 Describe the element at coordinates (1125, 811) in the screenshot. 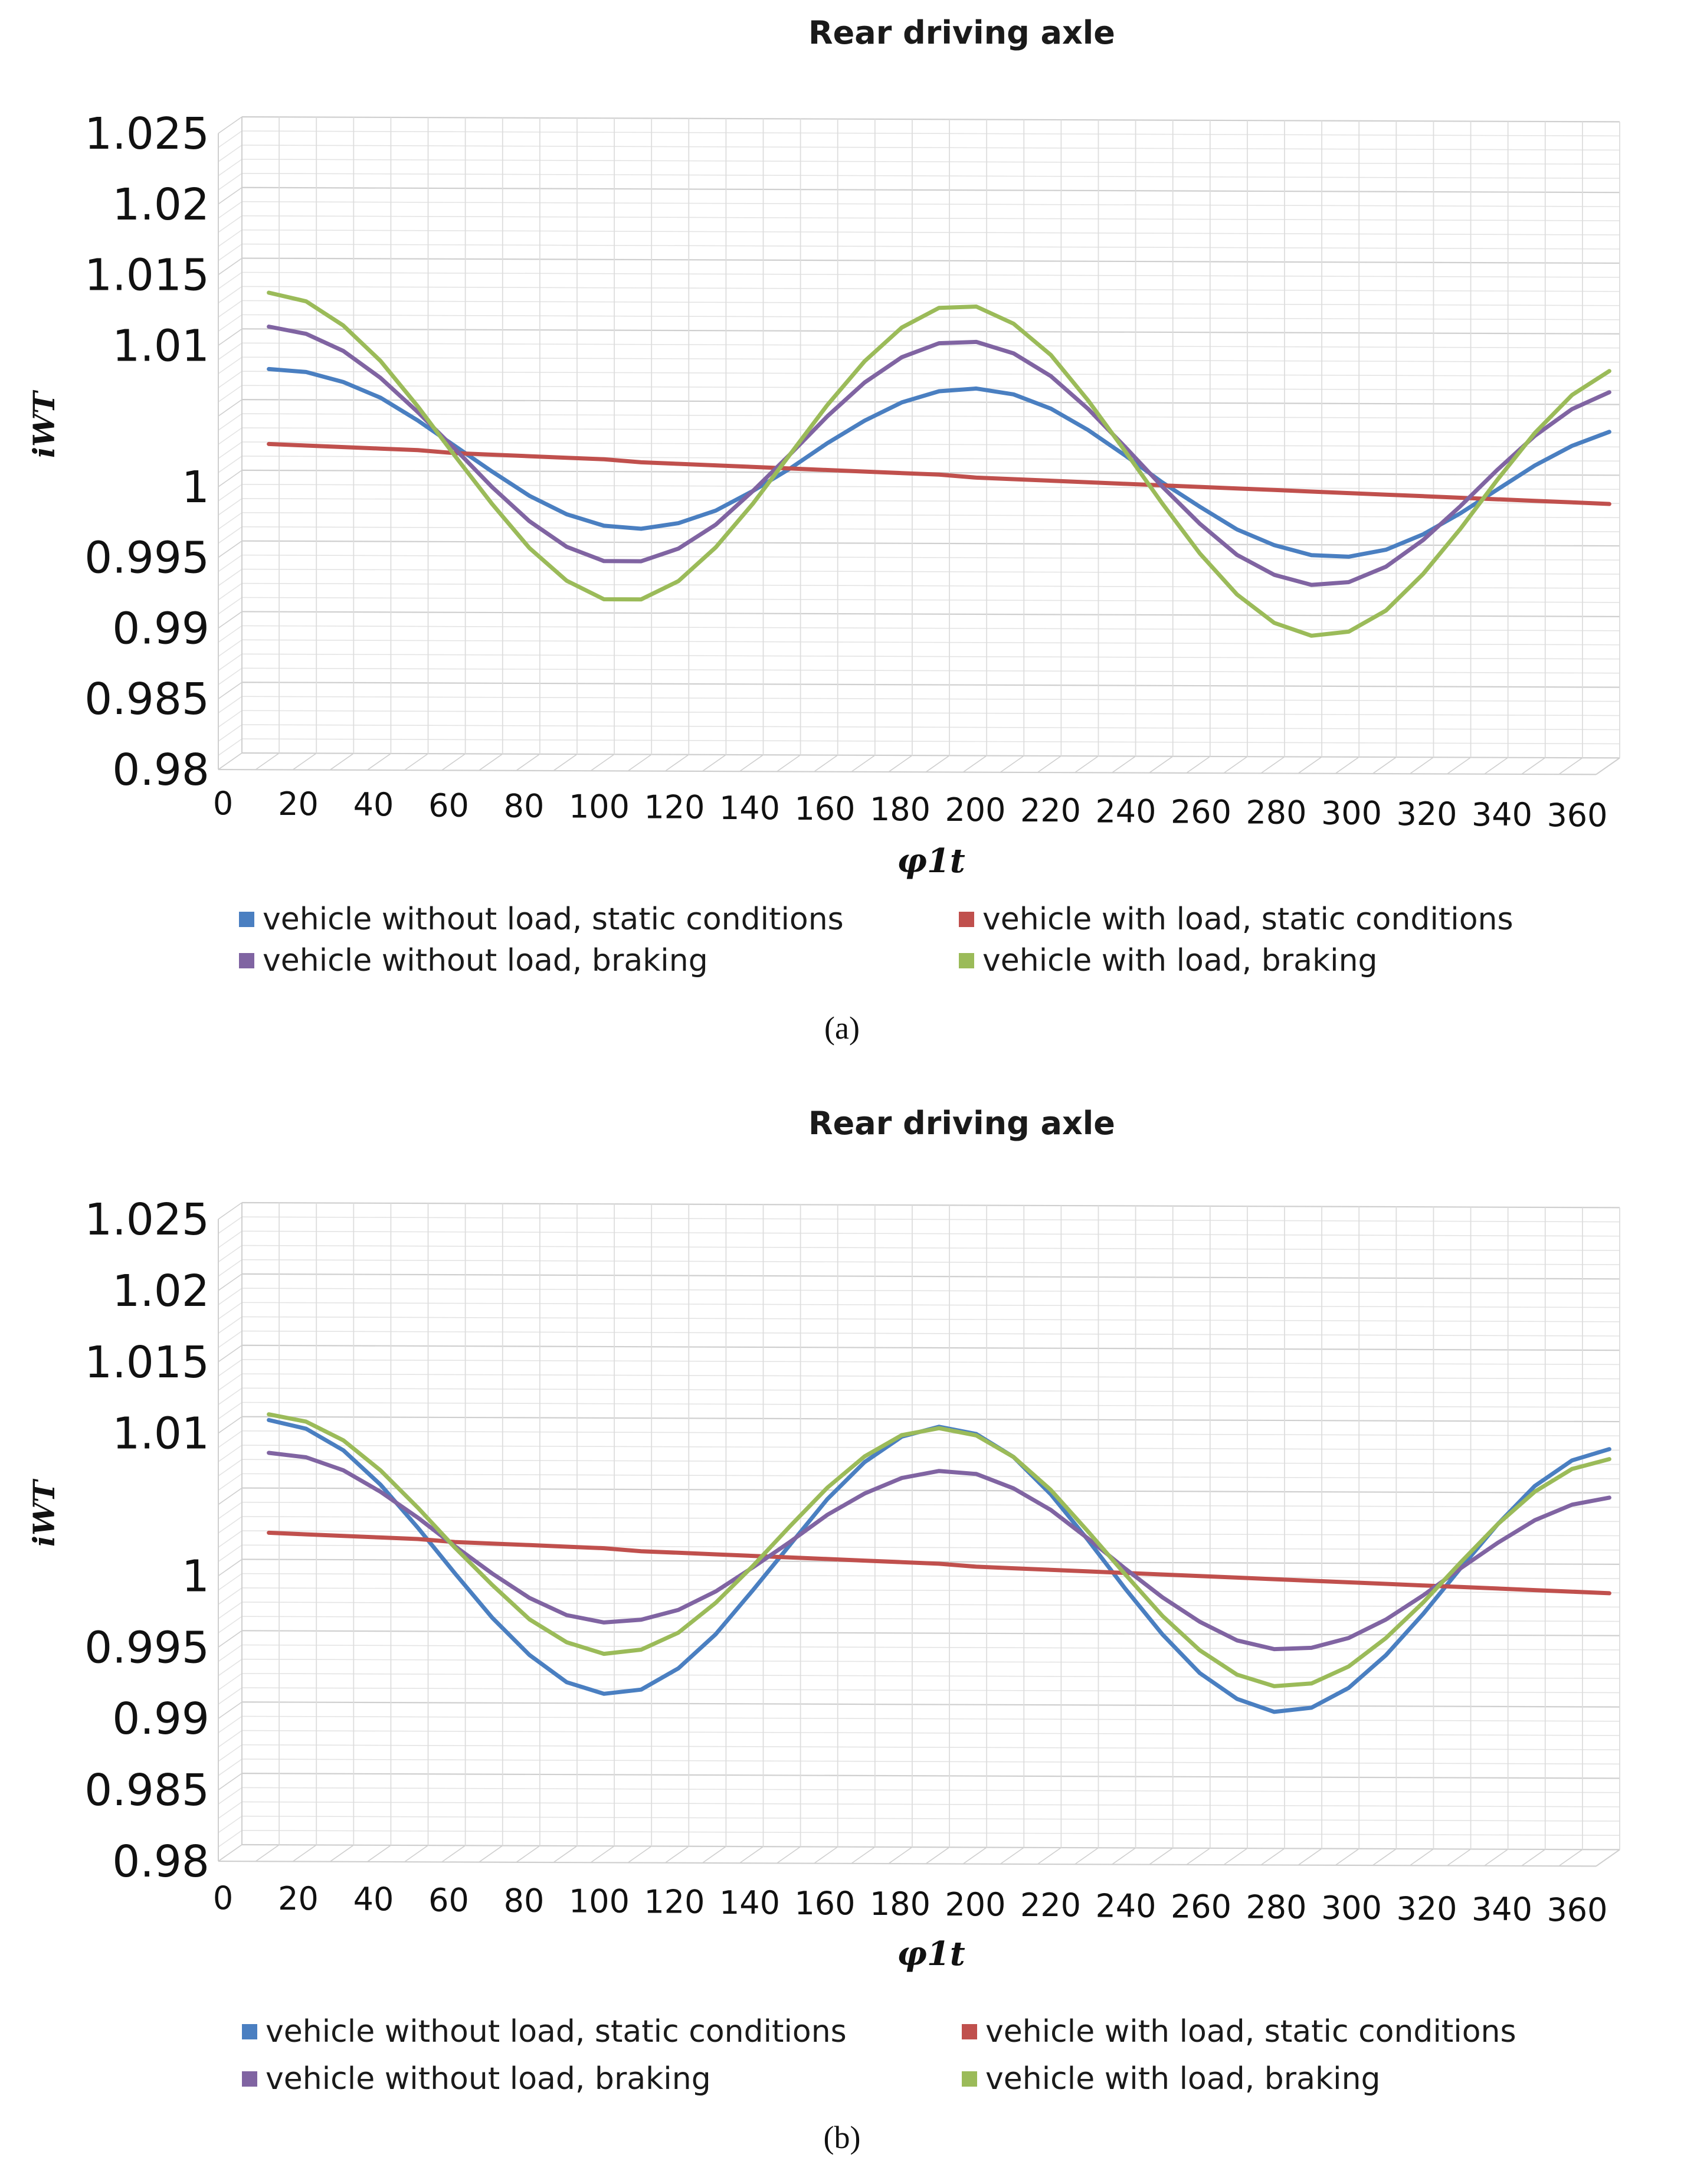

I see `x-tick-label: 240` at that location.